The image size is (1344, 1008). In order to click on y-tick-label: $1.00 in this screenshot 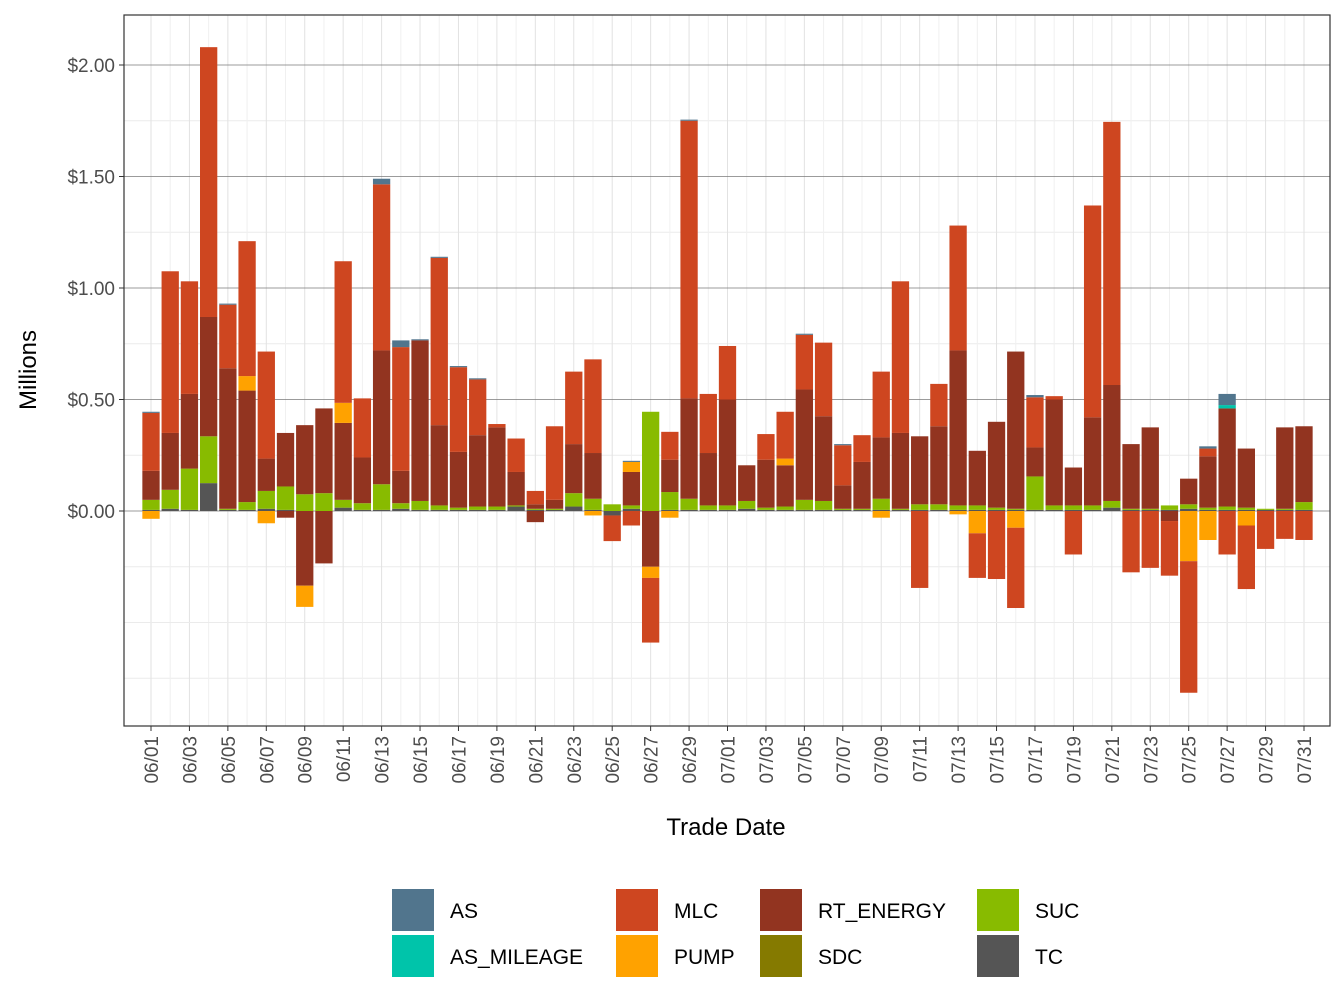, I will do `click(91, 289)`.